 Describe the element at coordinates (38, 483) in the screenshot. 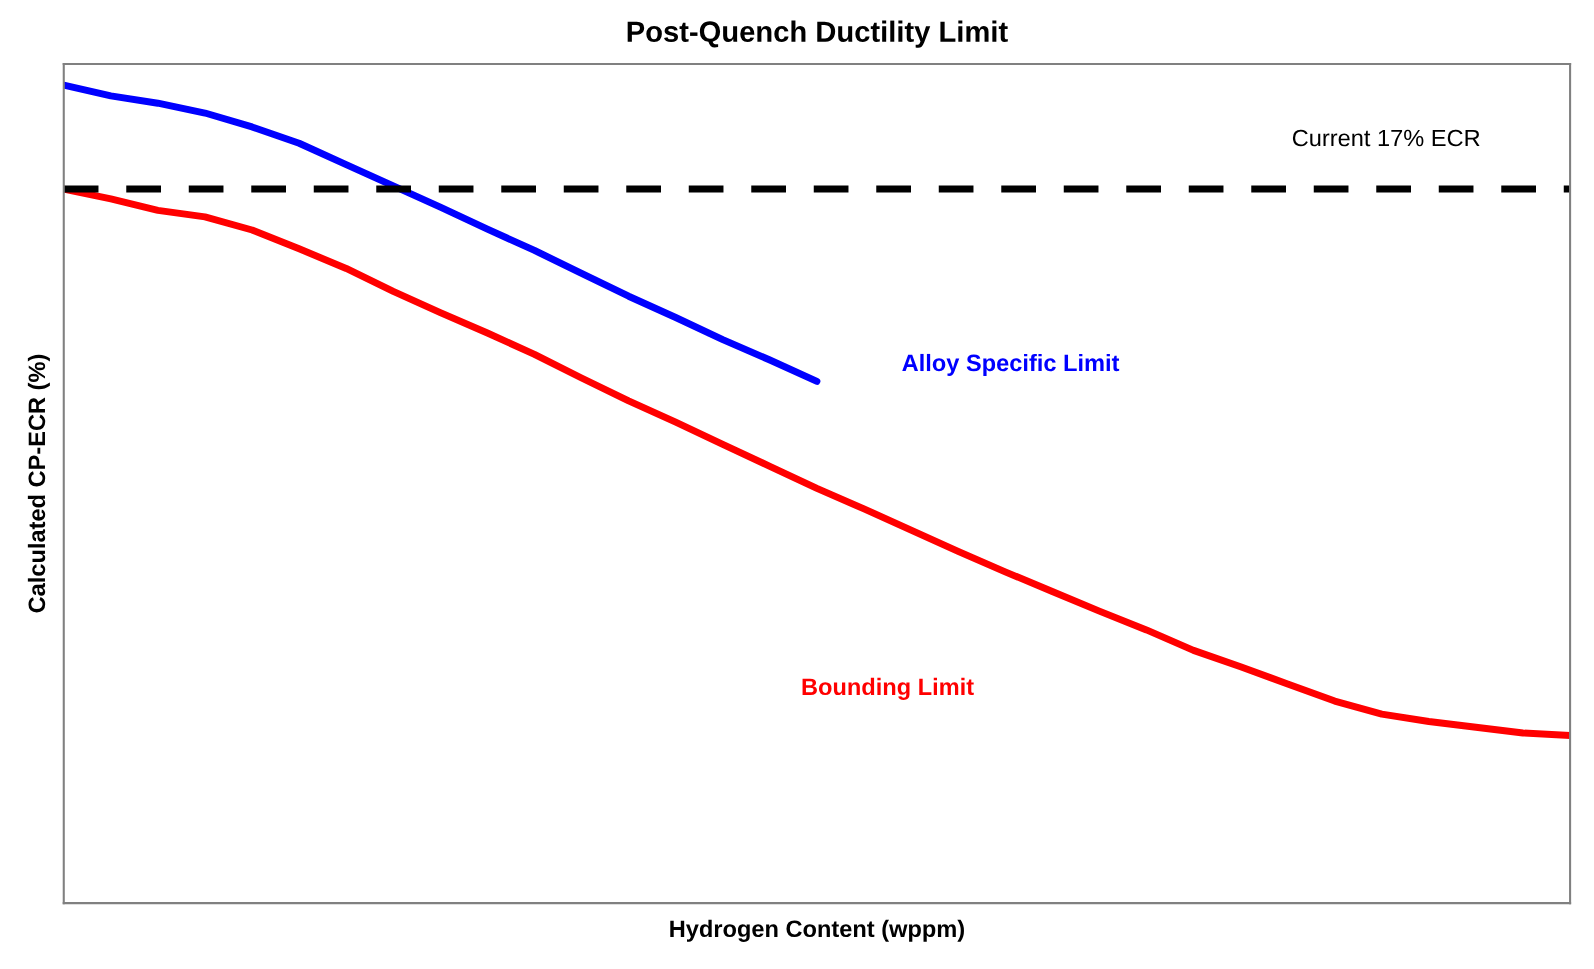

I see `y-axis-title: Calculated CP-ECR (%)` at that location.